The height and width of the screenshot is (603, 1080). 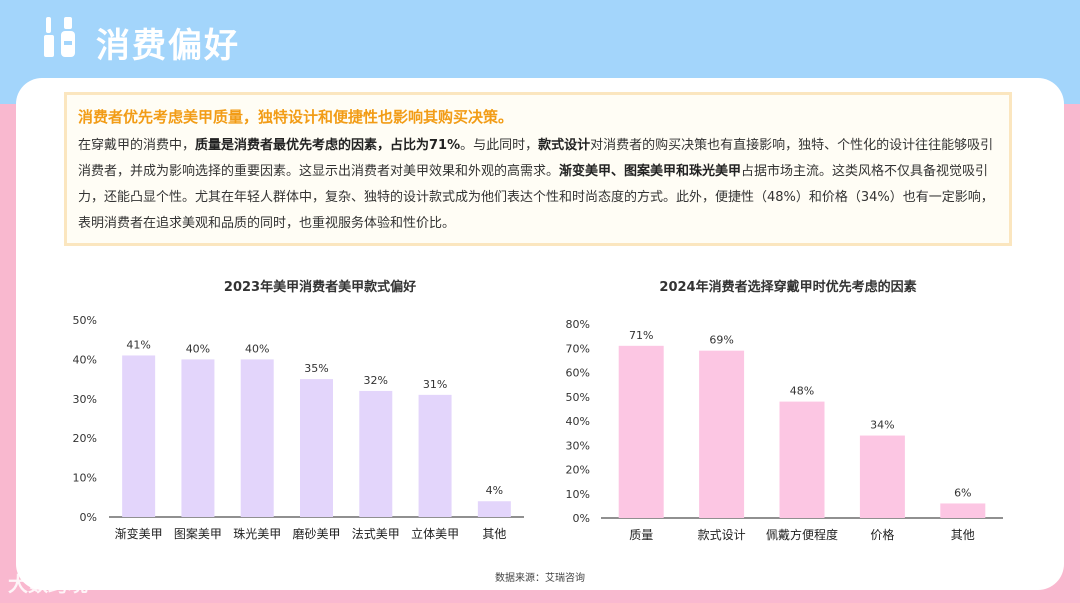 What do you see at coordinates (198, 533) in the screenshot?
I see `x-tick-label: 图案美甲` at bounding box center [198, 533].